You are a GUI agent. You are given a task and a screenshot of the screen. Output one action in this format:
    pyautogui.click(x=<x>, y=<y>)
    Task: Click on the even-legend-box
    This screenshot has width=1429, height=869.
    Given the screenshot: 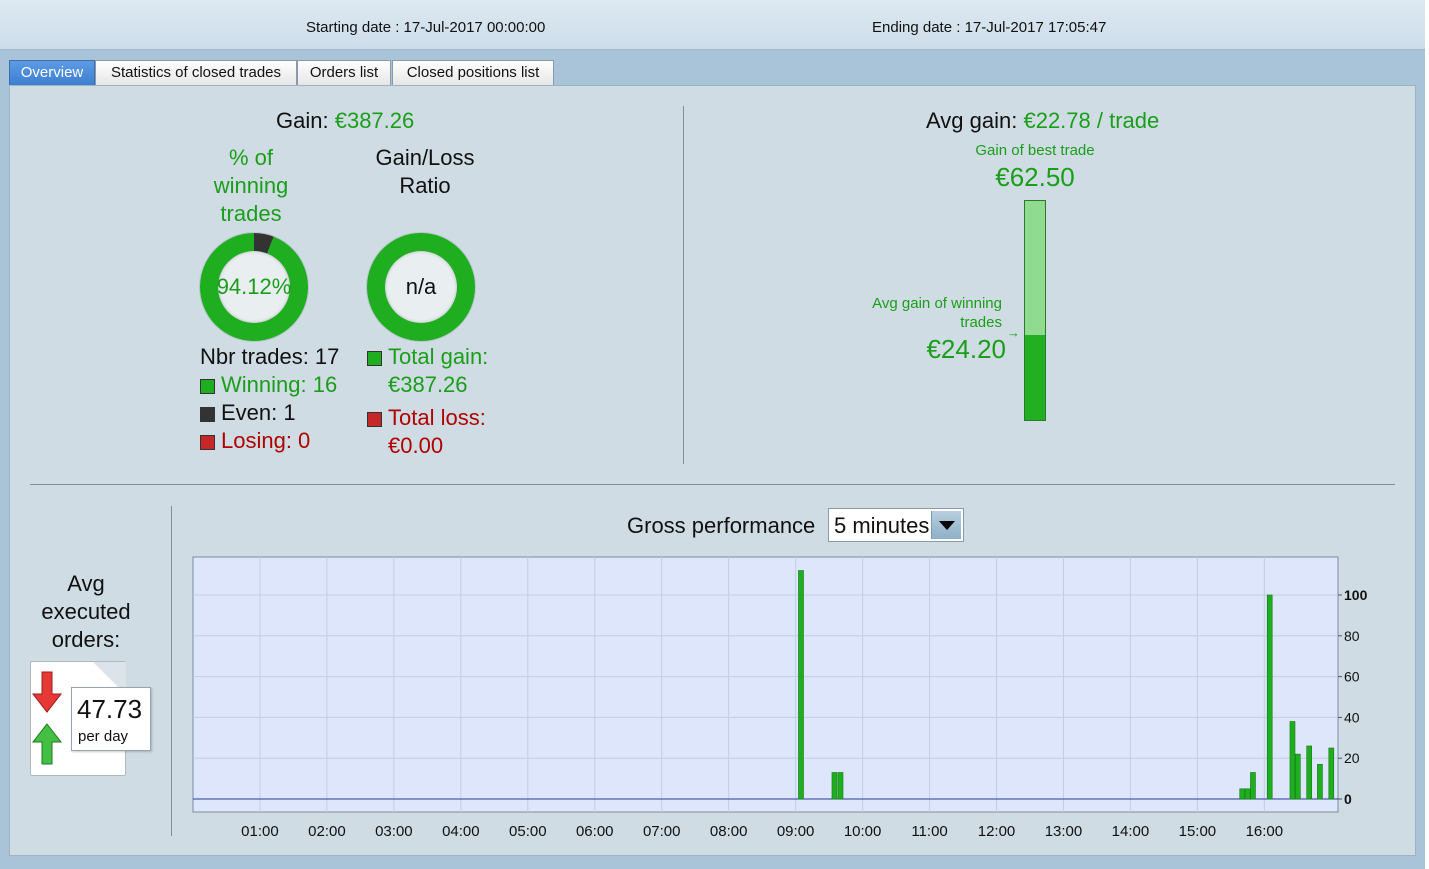 What is the action you would take?
    pyautogui.click(x=207, y=414)
    